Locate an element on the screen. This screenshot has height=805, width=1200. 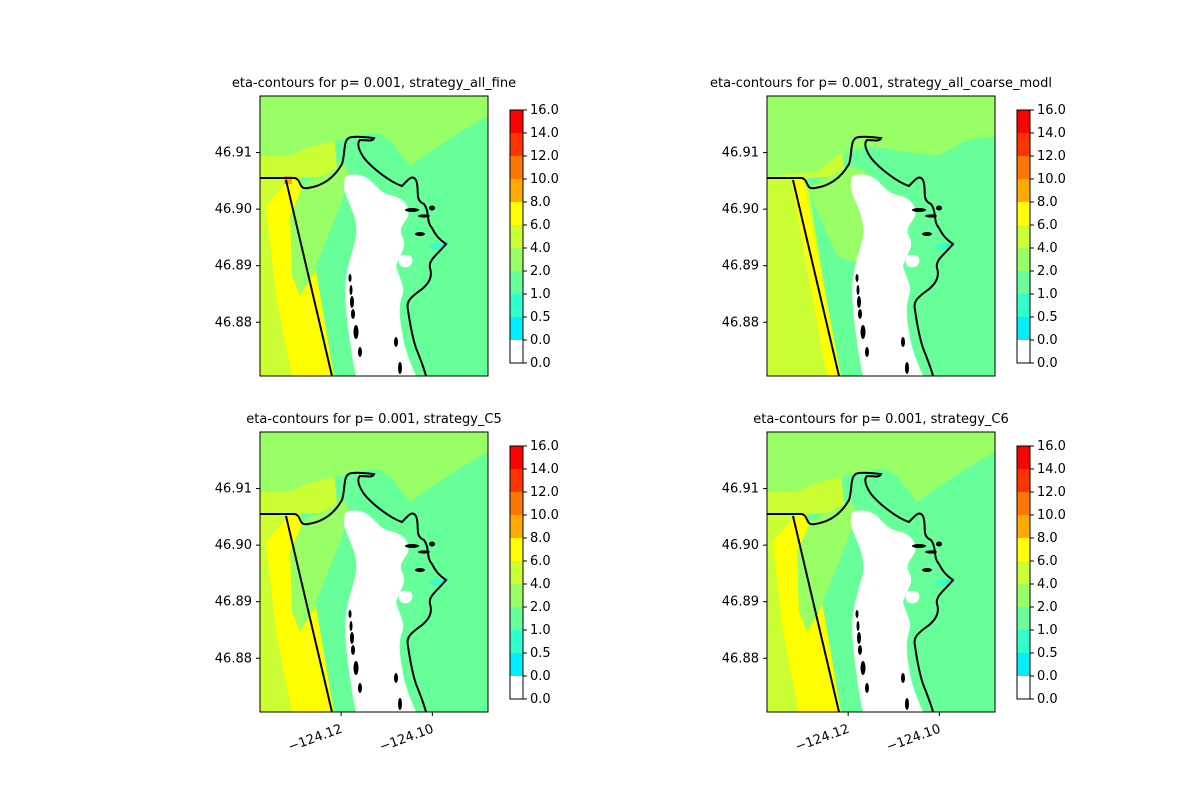
panel-title: eta-contours for p= 0.001, strategy_C6 is located at coordinates (880, 419).